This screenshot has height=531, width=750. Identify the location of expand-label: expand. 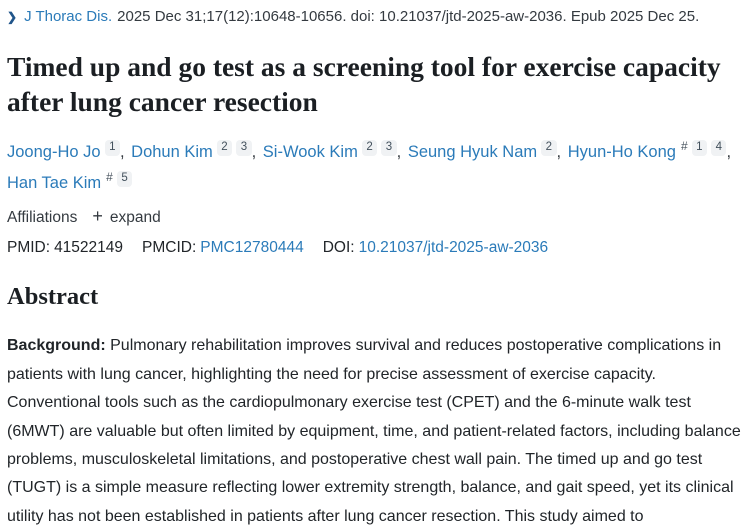
(135, 217).